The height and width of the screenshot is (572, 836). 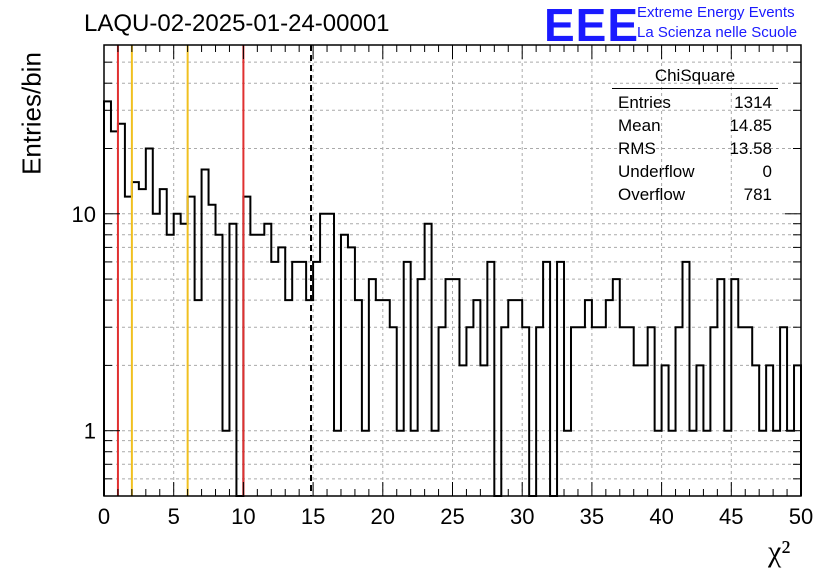 What do you see at coordinates (695, 194) in the screenshot?
I see `stats-row-overflow: Overflow 781` at bounding box center [695, 194].